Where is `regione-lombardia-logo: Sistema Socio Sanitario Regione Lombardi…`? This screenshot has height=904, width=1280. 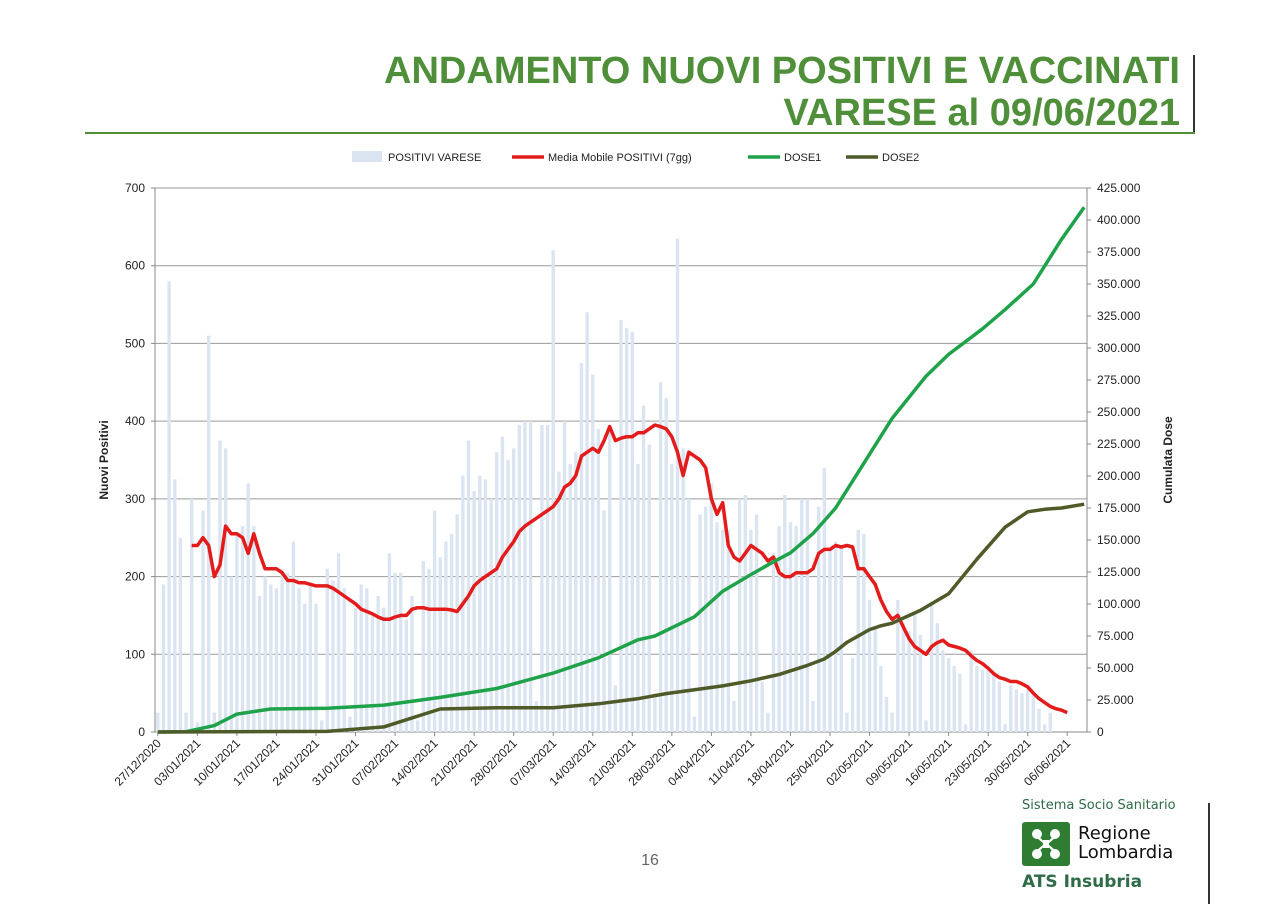
regione-lombardia-logo: Sistema Socio Sanitario Regione Lombardi… is located at coordinates (1112, 848).